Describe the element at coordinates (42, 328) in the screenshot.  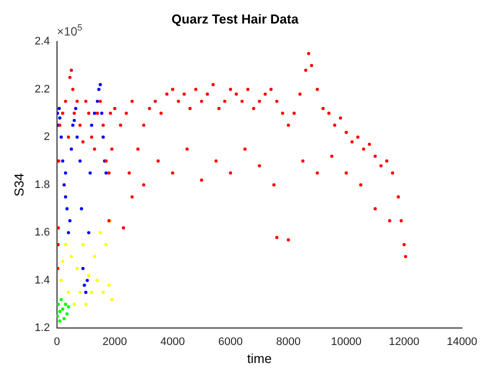
I see `y-tick-label: 1.2` at that location.